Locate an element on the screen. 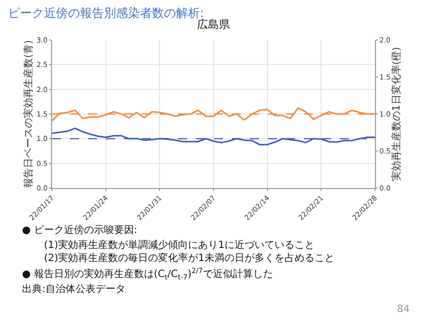 Image resolution: width=427 pixels, height=320 pixels. text: ● 報告日別の実効再生産数は(C$_{t}$/C$_{t-7}$)$^{2/7}$で近似計算した is located at coordinates (147, 274).